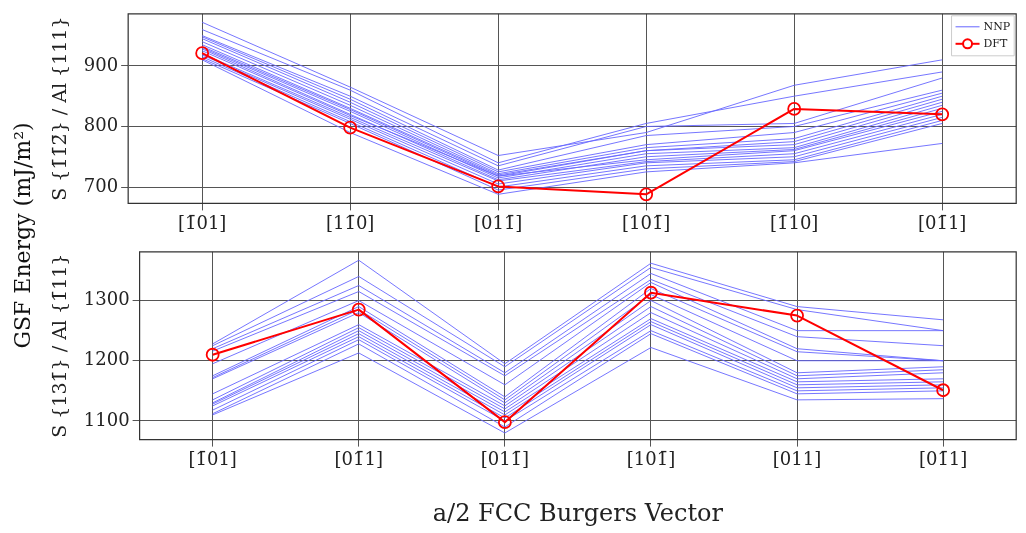 Image resolution: width=1026 pixels, height=533 pixels. I want to click on y-tick-label: 900, so click(101, 64).